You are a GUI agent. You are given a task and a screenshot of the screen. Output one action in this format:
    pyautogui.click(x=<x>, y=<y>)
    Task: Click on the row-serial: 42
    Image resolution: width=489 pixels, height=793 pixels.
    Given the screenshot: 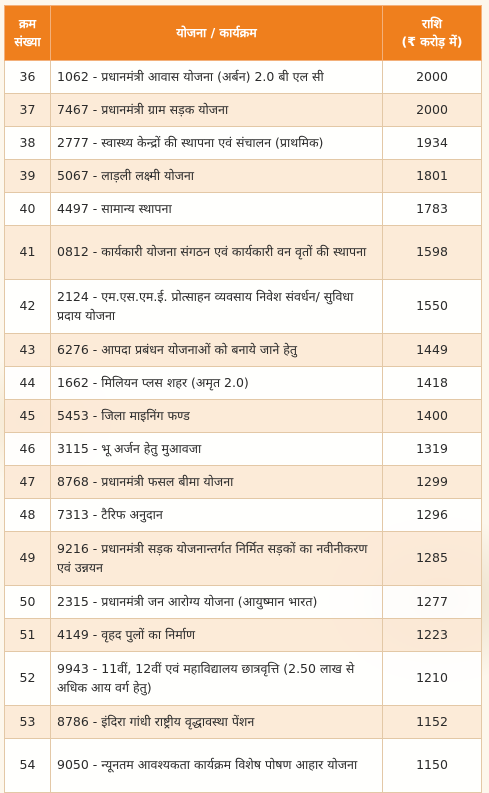 What is the action you would take?
    pyautogui.click(x=27, y=306)
    